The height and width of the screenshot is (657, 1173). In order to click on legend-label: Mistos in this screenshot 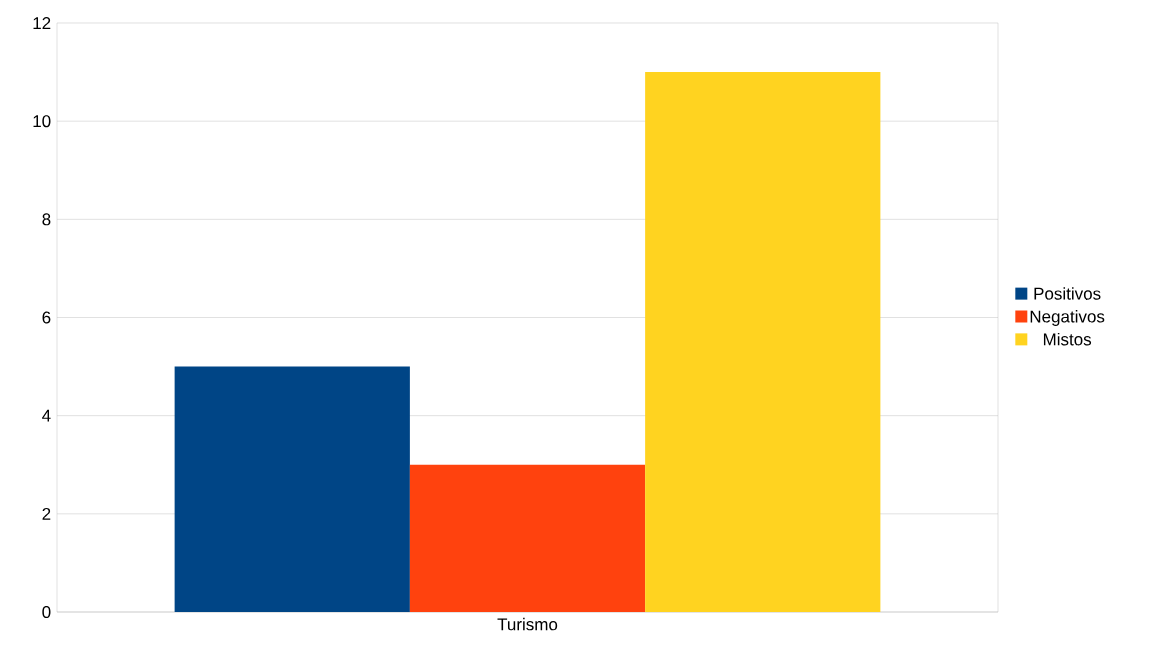, I will do `click(1067, 339)`.